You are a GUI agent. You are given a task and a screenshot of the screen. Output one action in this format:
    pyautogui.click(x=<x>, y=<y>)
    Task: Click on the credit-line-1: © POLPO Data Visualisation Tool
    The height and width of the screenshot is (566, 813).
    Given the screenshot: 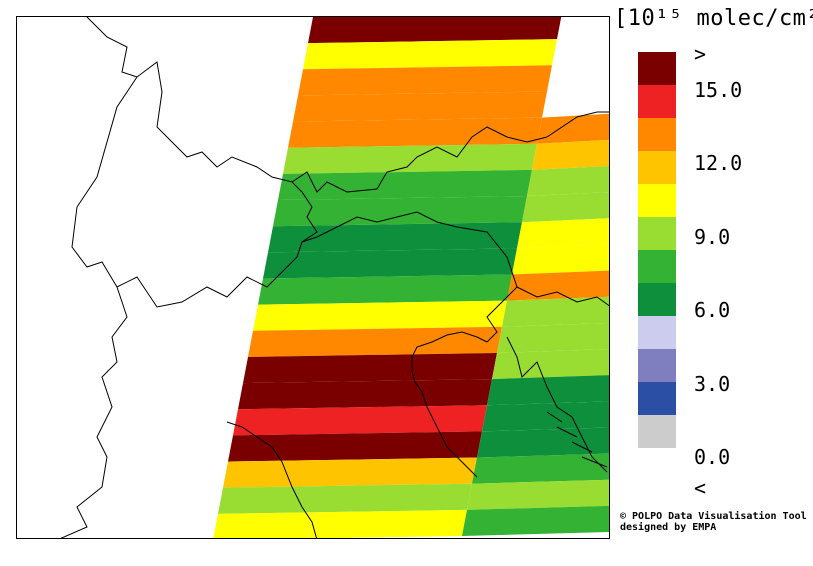 What is the action you would take?
    pyautogui.click(x=713, y=516)
    